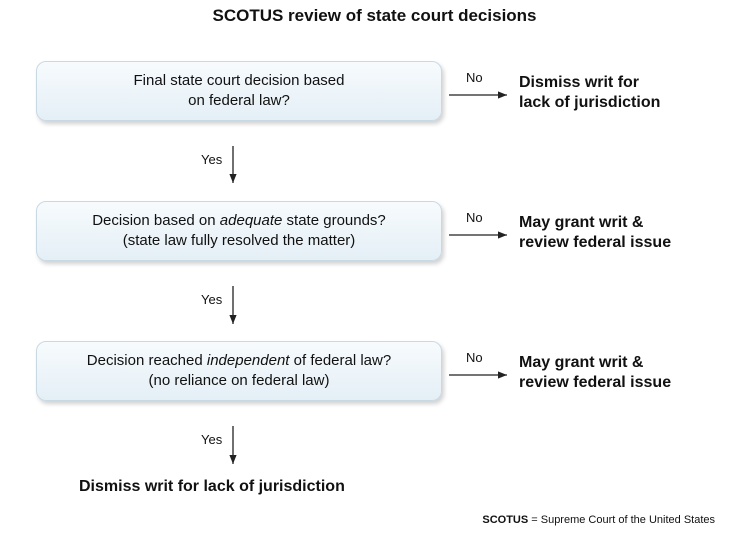 Image resolution: width=749 pixels, height=533 pixels. Describe the element at coordinates (239, 240) in the screenshot. I see `decision-line-2: (state law fully resolved the matter)` at that location.